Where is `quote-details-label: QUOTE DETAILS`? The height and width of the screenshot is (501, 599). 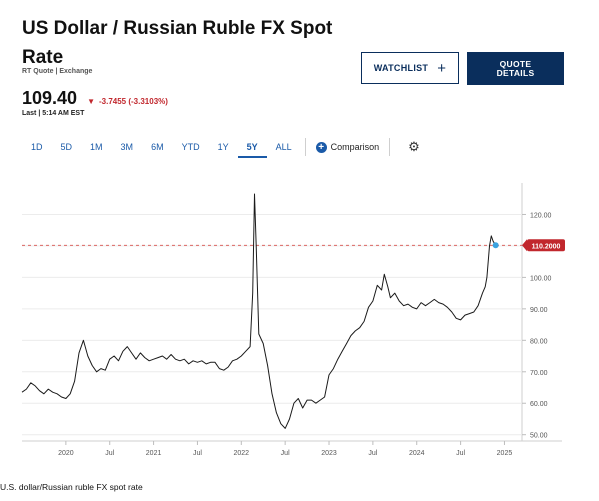
quote-details-label: QUOTE DETAILS is located at coordinates (515, 68).